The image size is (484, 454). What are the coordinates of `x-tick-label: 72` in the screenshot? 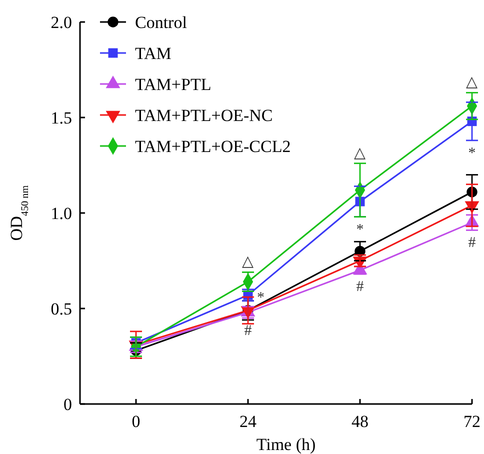 It's located at (472, 421).